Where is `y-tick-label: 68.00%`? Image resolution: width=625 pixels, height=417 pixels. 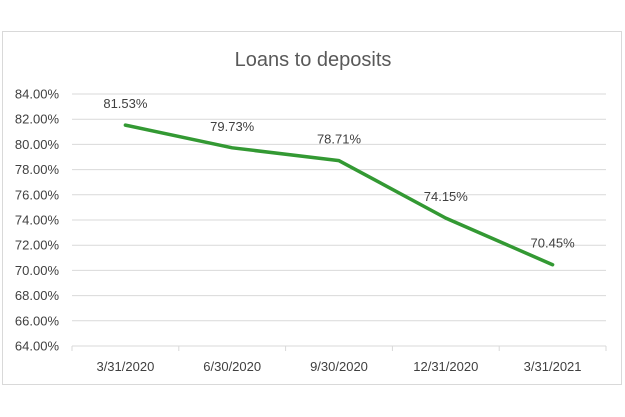
y-tick-label: 68.00% is located at coordinates (37, 295).